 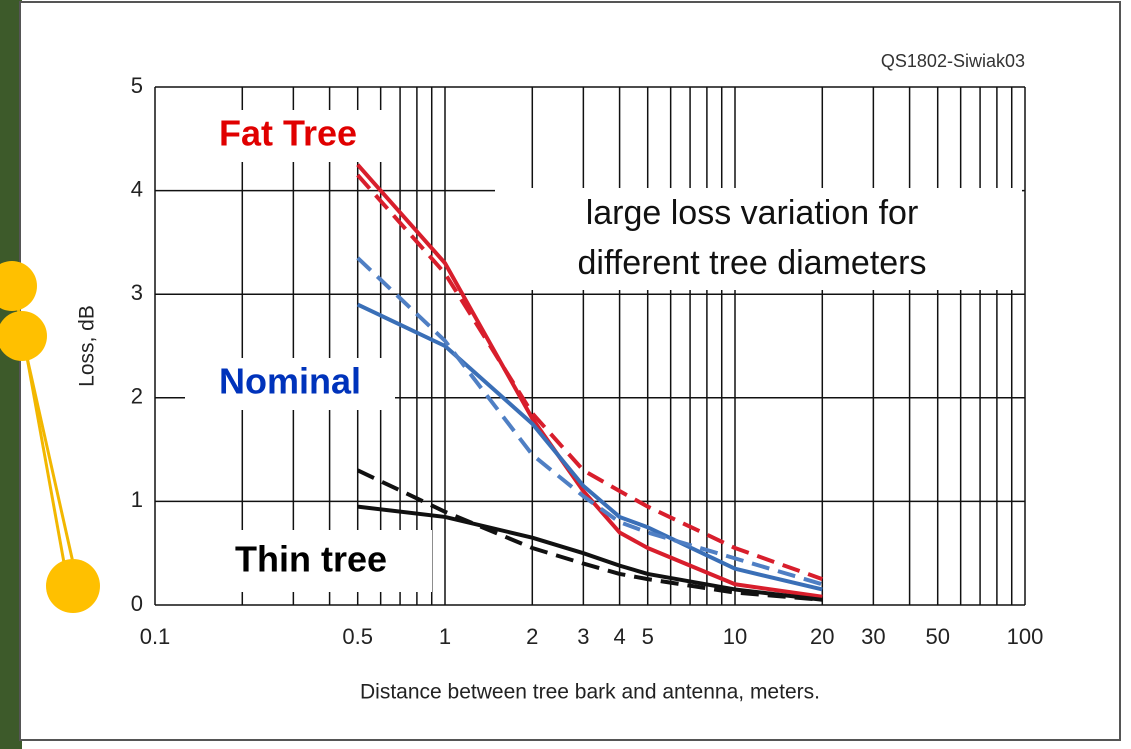 I want to click on x-tick-label: 10, so click(x=735, y=636).